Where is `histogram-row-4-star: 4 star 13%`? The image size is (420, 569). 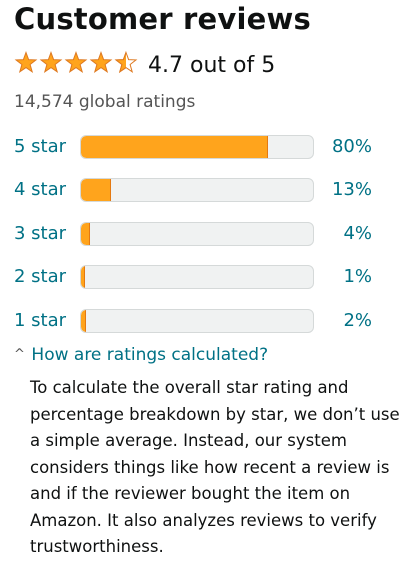 histogram-row-4-star: 4 star 13% is located at coordinates (210, 192).